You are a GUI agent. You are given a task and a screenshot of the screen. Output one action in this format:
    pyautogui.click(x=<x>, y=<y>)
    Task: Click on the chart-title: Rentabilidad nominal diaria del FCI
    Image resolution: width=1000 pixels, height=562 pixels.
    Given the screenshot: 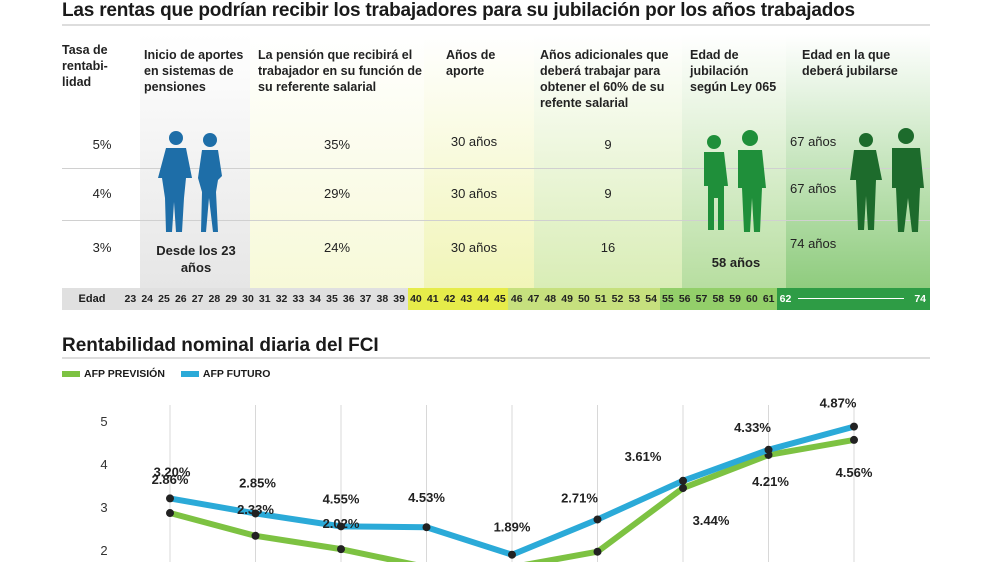 What is the action you would take?
    pyautogui.click(x=220, y=345)
    